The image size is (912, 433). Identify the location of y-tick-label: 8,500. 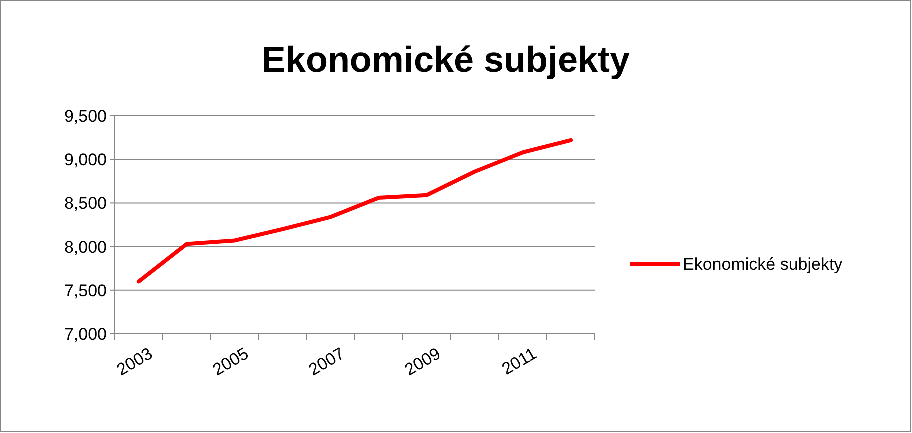
(85, 204).